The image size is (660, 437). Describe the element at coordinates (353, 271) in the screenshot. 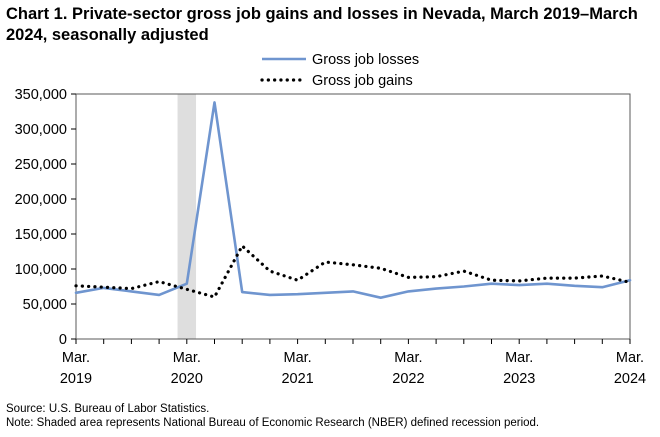

I see `gross-job-gains-line` at that location.